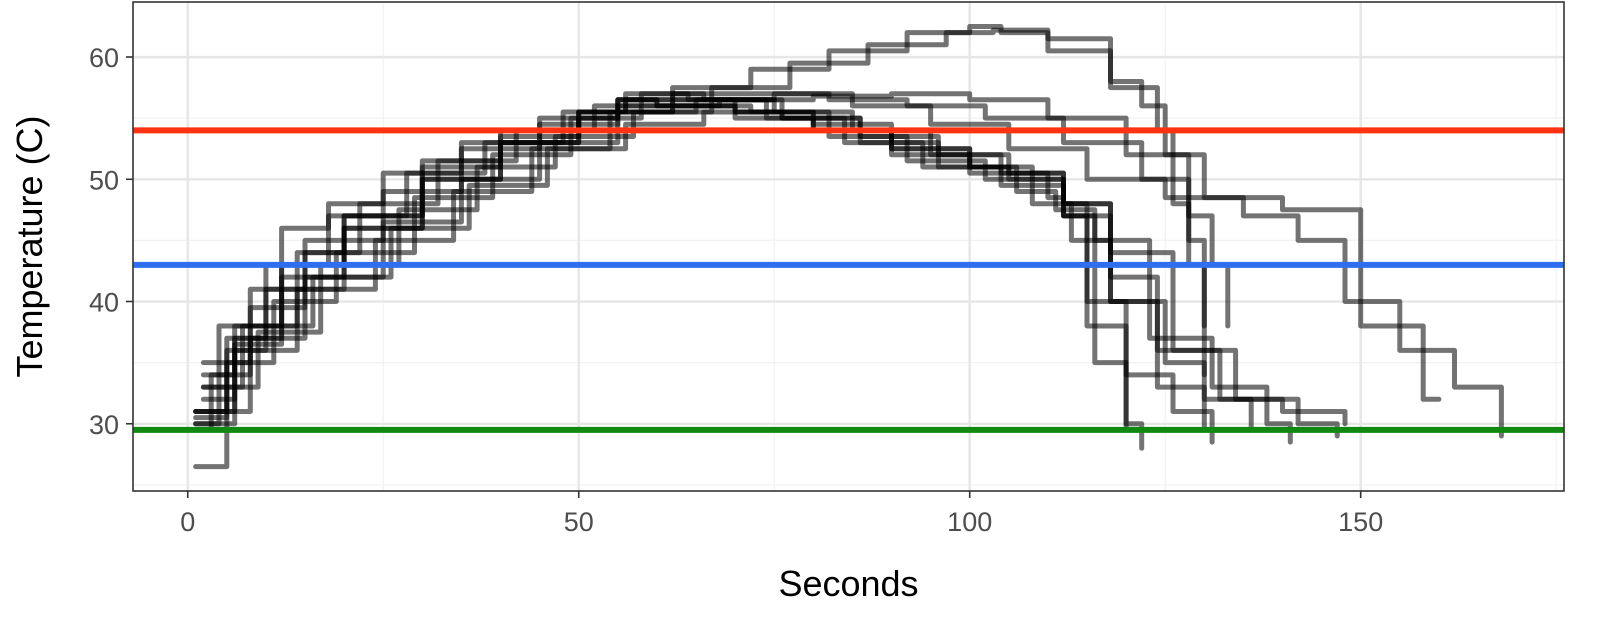 The height and width of the screenshot is (619, 1600). Describe the element at coordinates (579, 522) in the screenshot. I see `x-tick-label: 50` at that location.